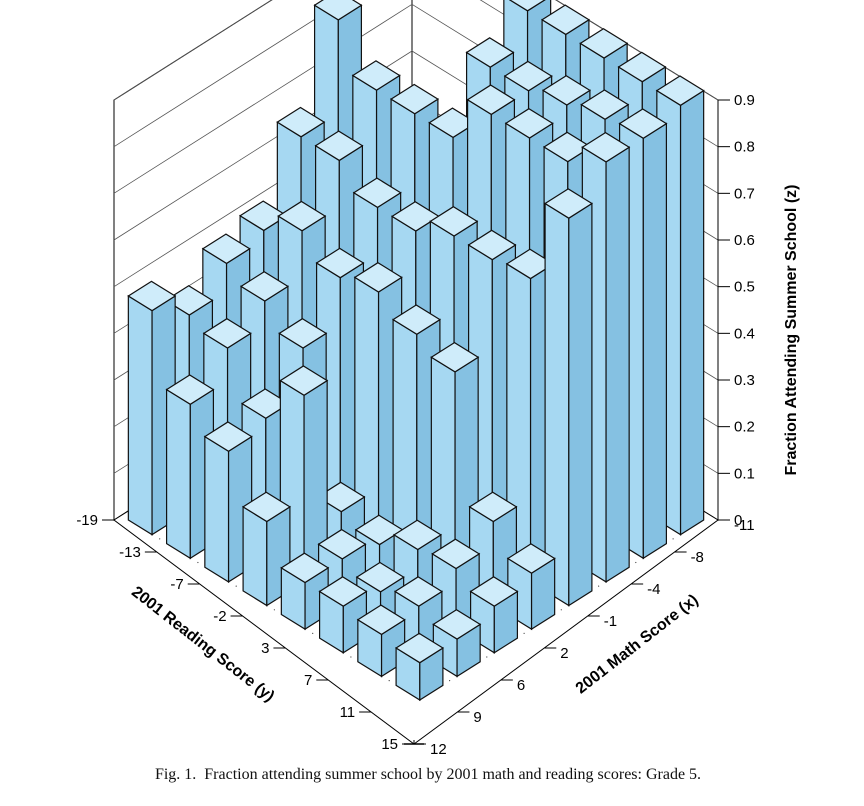 The height and width of the screenshot is (806, 864). I want to click on y-tick-label: -19, so click(87, 520).